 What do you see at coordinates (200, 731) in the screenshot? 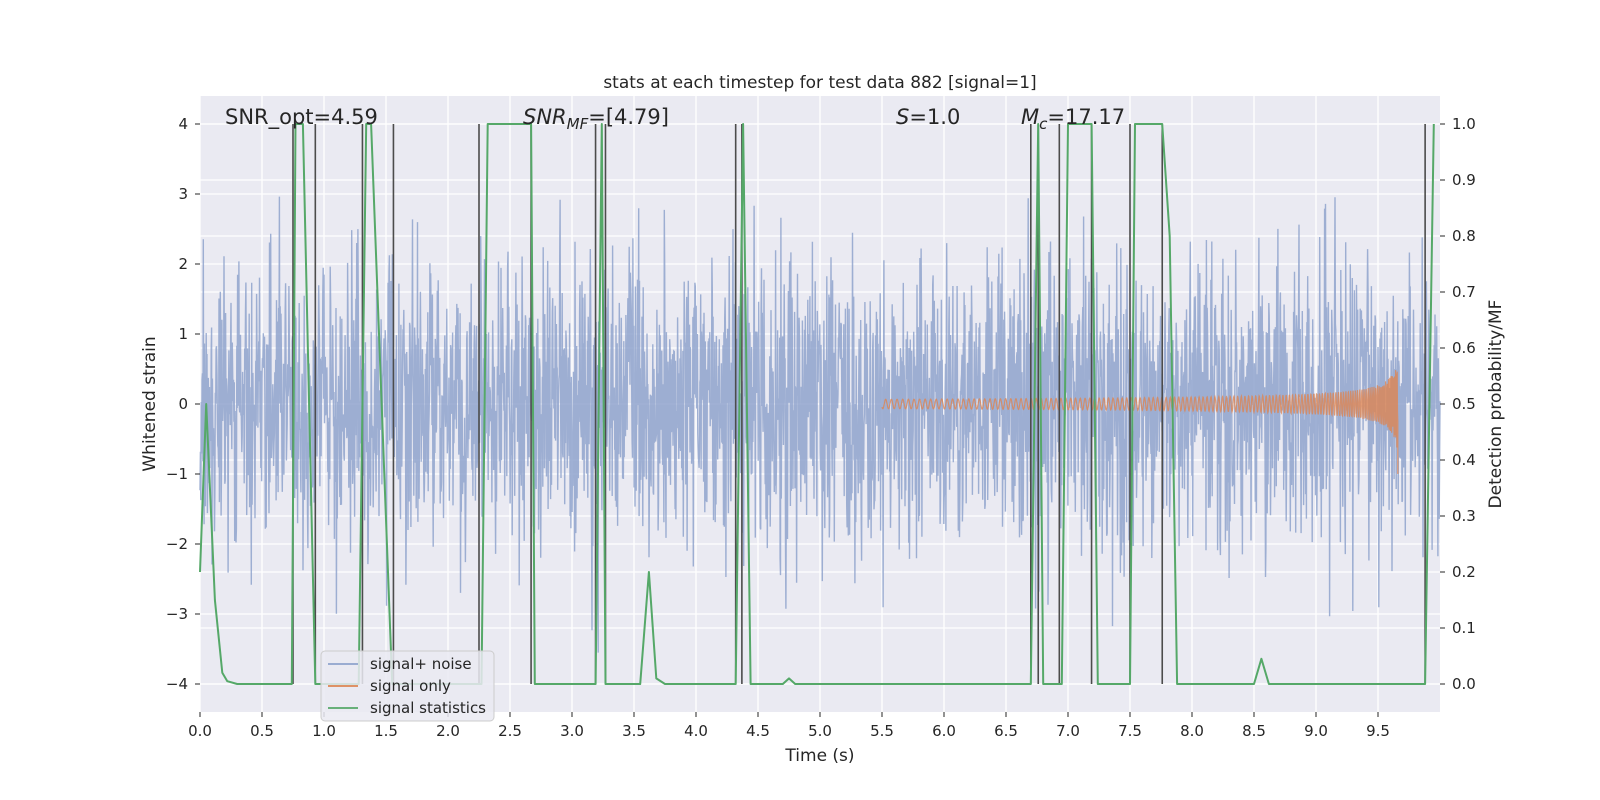
I see `x-tick-label: 0.0` at bounding box center [200, 731].